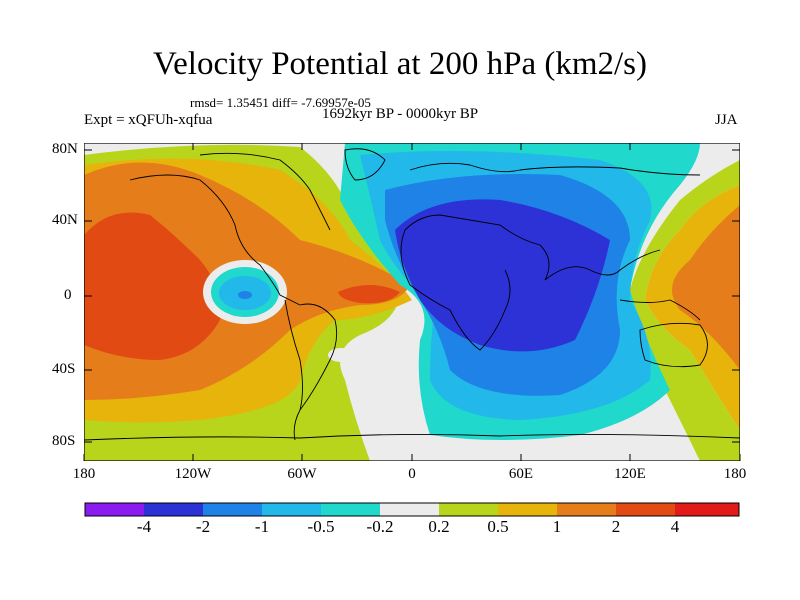 The image size is (800, 600). I want to click on colorbar-label: -2, so click(203, 526).